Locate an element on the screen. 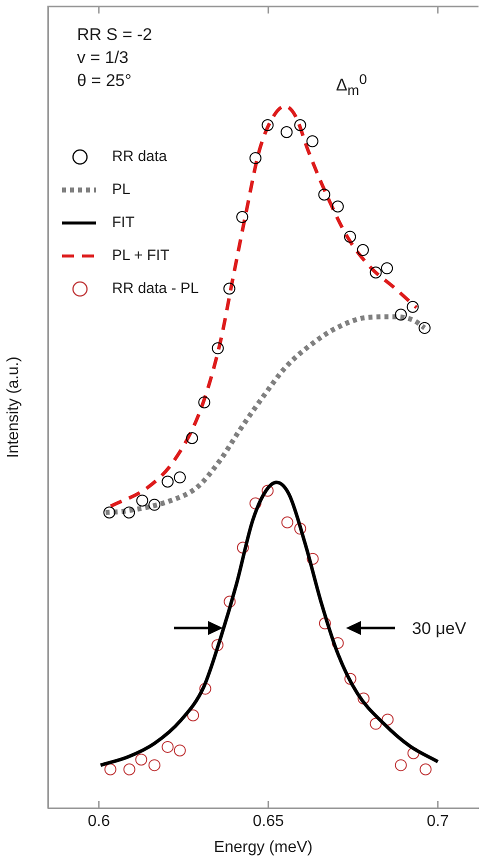 The width and height of the screenshot is (485, 861). legend-label: PL + FIT is located at coordinates (141, 255).